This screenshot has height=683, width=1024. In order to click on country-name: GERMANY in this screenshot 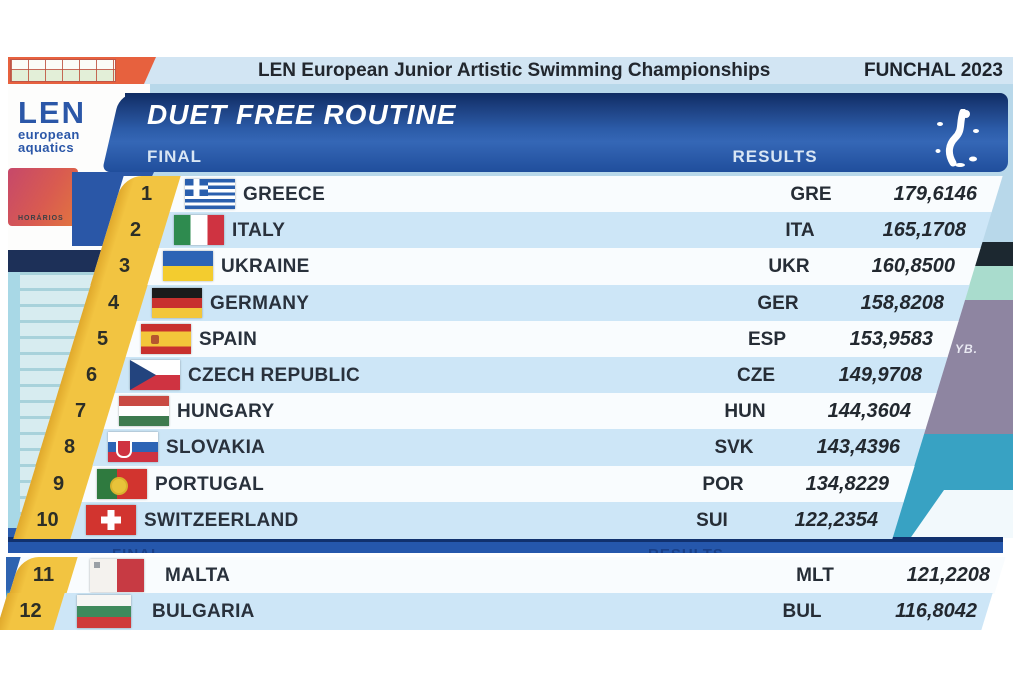, I will do `click(260, 303)`.